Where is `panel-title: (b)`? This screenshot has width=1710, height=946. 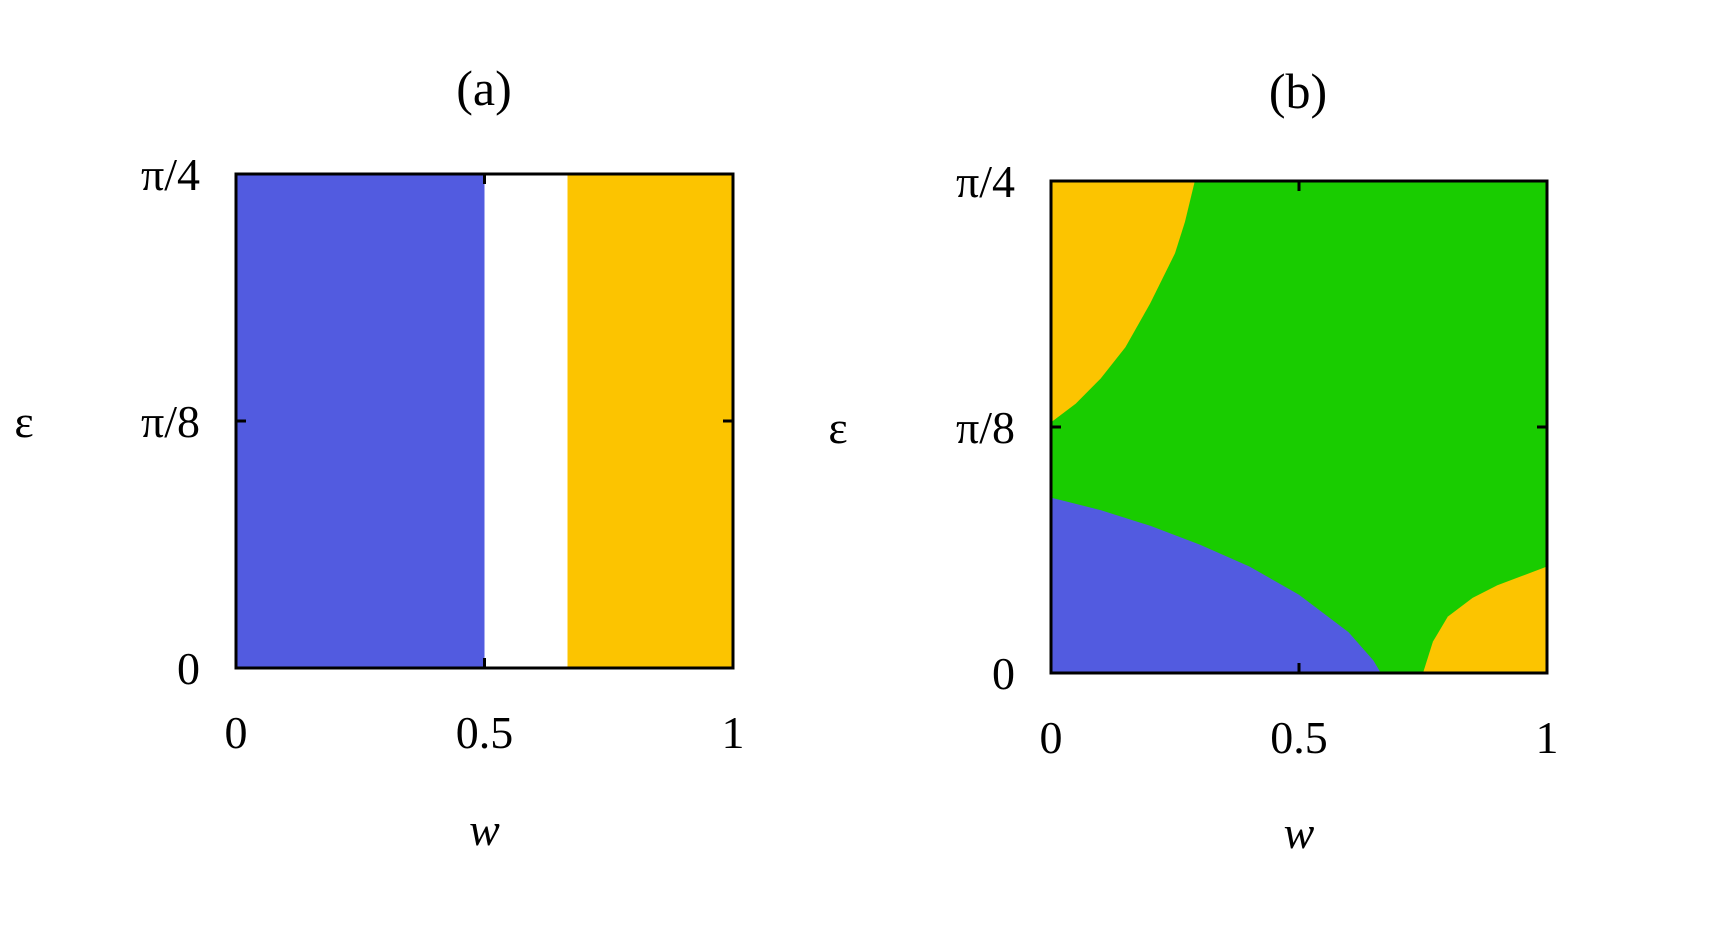 panel-title: (b) is located at coordinates (1298, 91).